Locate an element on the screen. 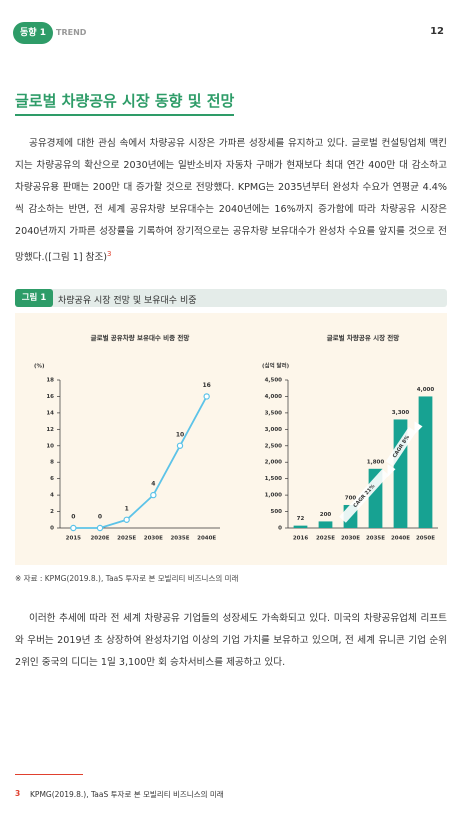  x-tick-label: 2015 is located at coordinates (73, 539).